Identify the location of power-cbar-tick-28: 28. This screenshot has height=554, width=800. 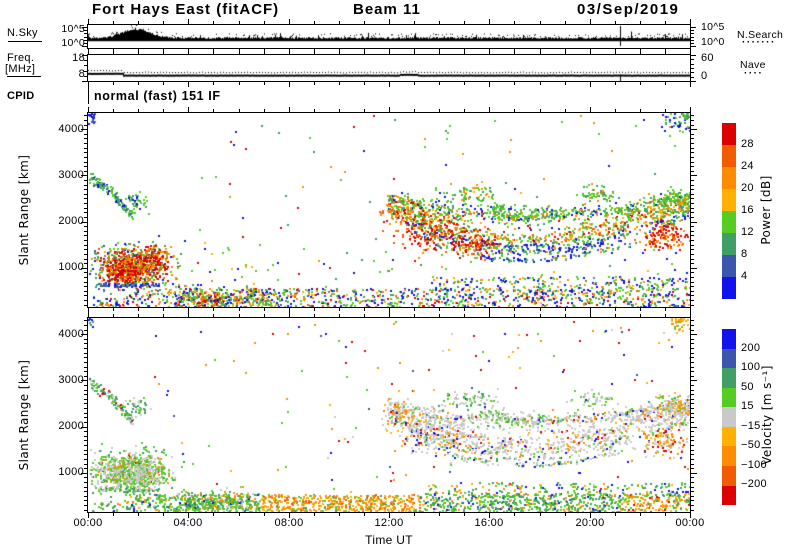
(747, 144).